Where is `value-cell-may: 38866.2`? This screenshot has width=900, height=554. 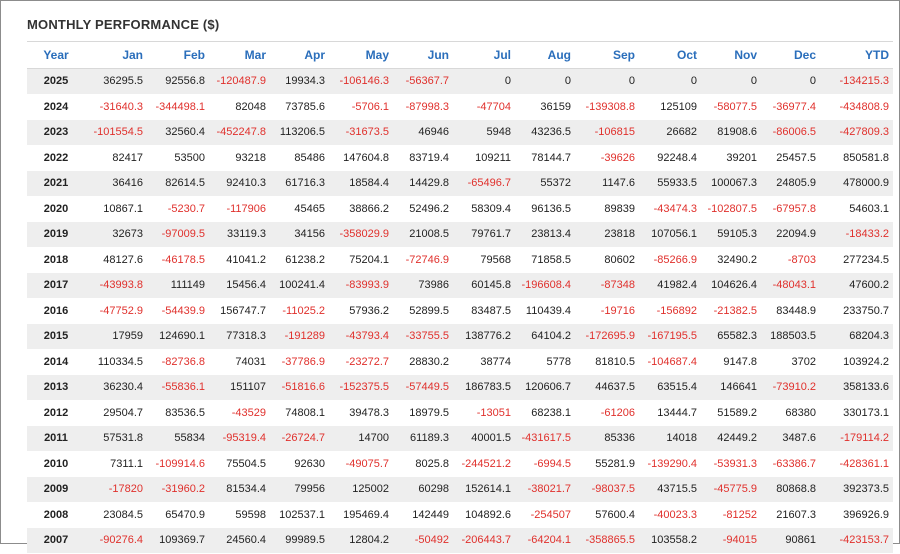 value-cell-may: 38866.2 is located at coordinates (361, 209).